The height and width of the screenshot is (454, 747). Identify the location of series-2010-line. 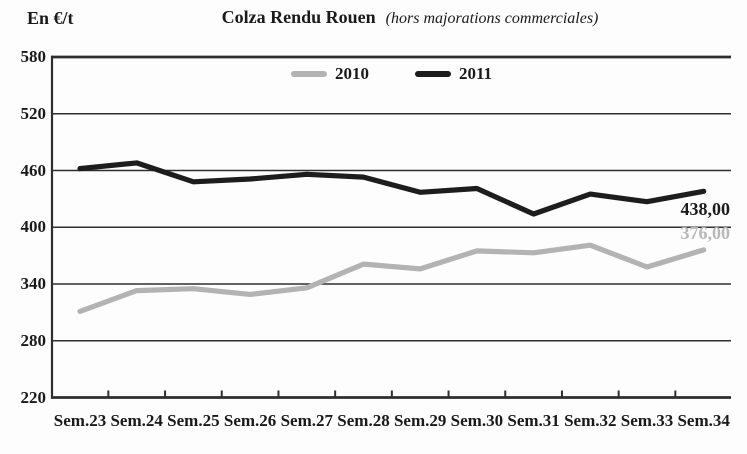
(392, 278).